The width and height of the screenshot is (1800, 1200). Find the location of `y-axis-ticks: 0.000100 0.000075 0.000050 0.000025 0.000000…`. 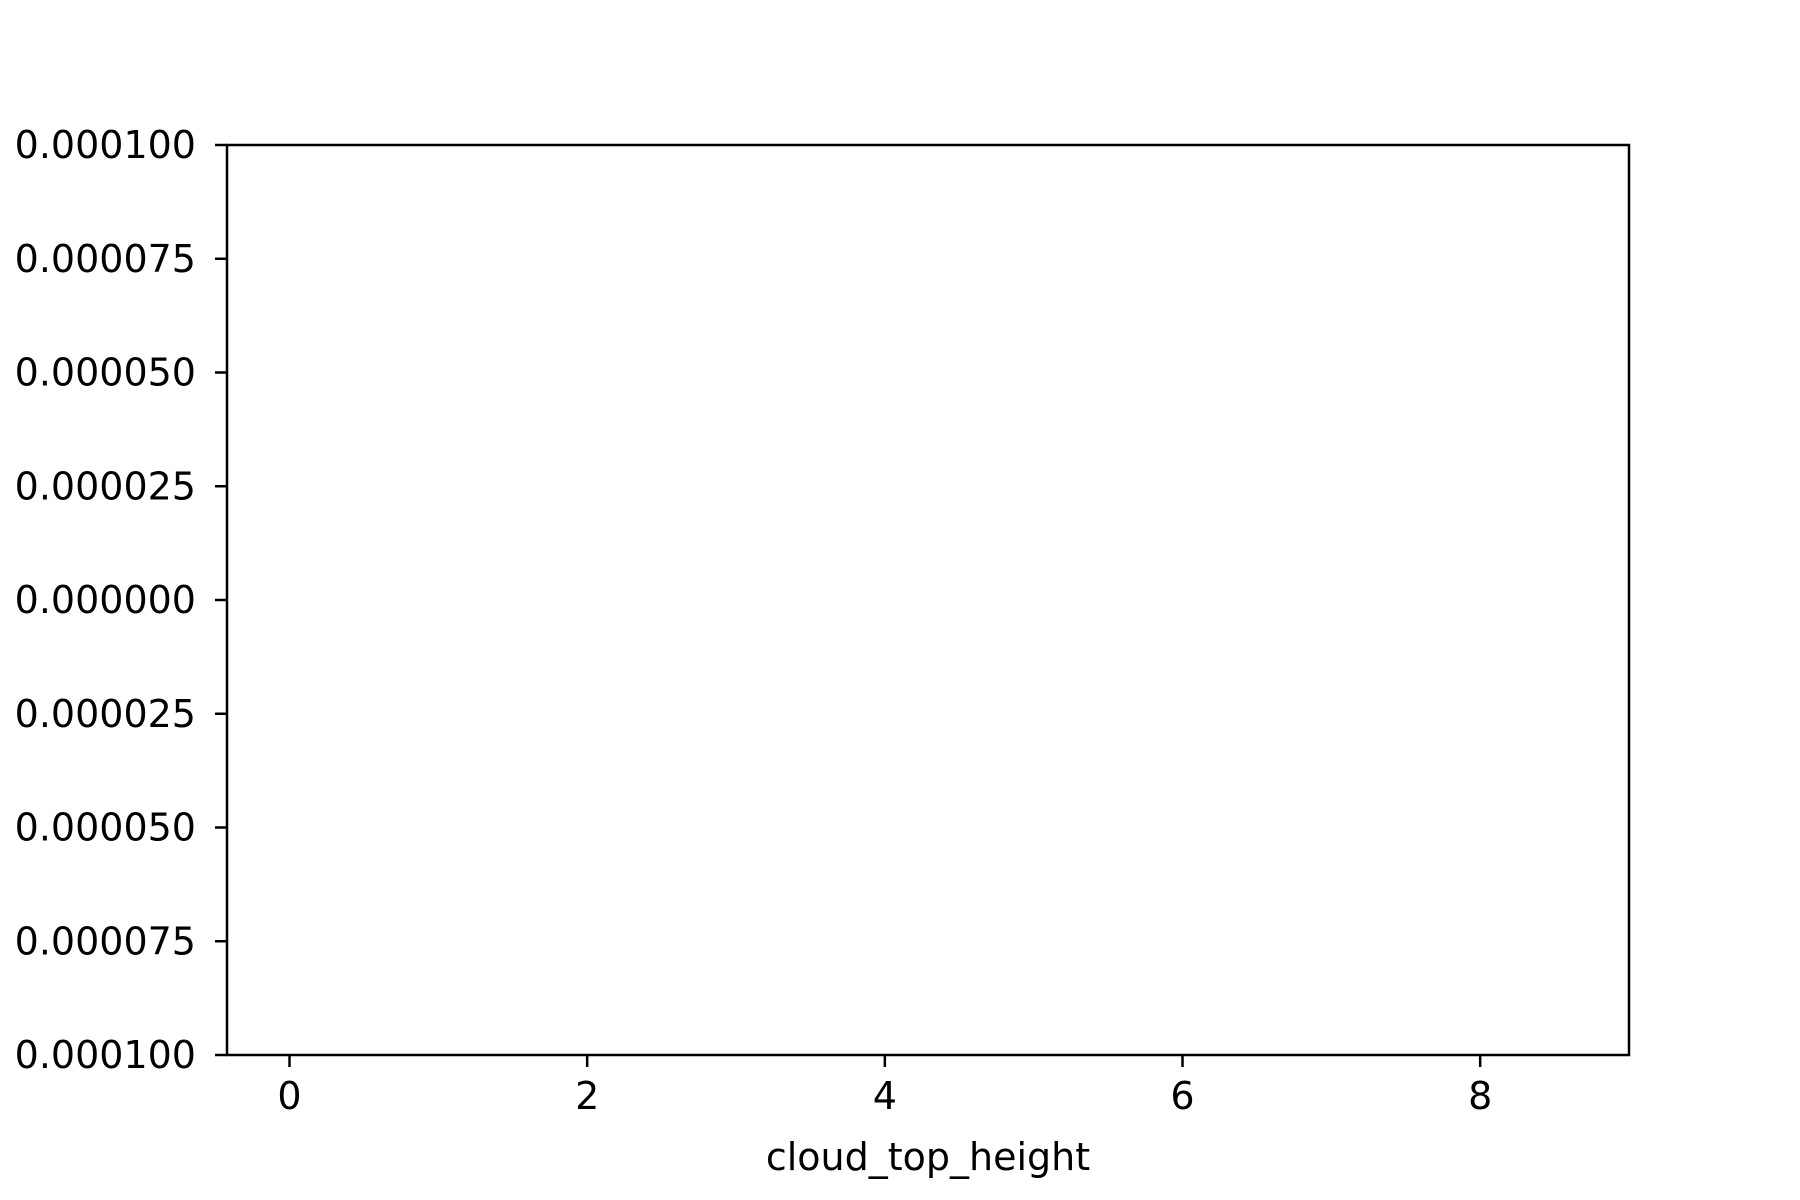

y-axis-ticks: 0.000100 0.000075 0.000050 0.000025 0.000000… is located at coordinates (121, 600).